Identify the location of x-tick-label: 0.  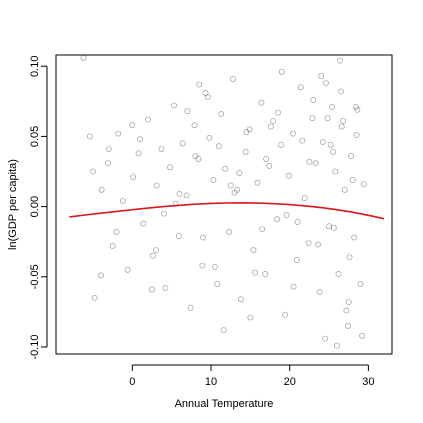
(132, 382).